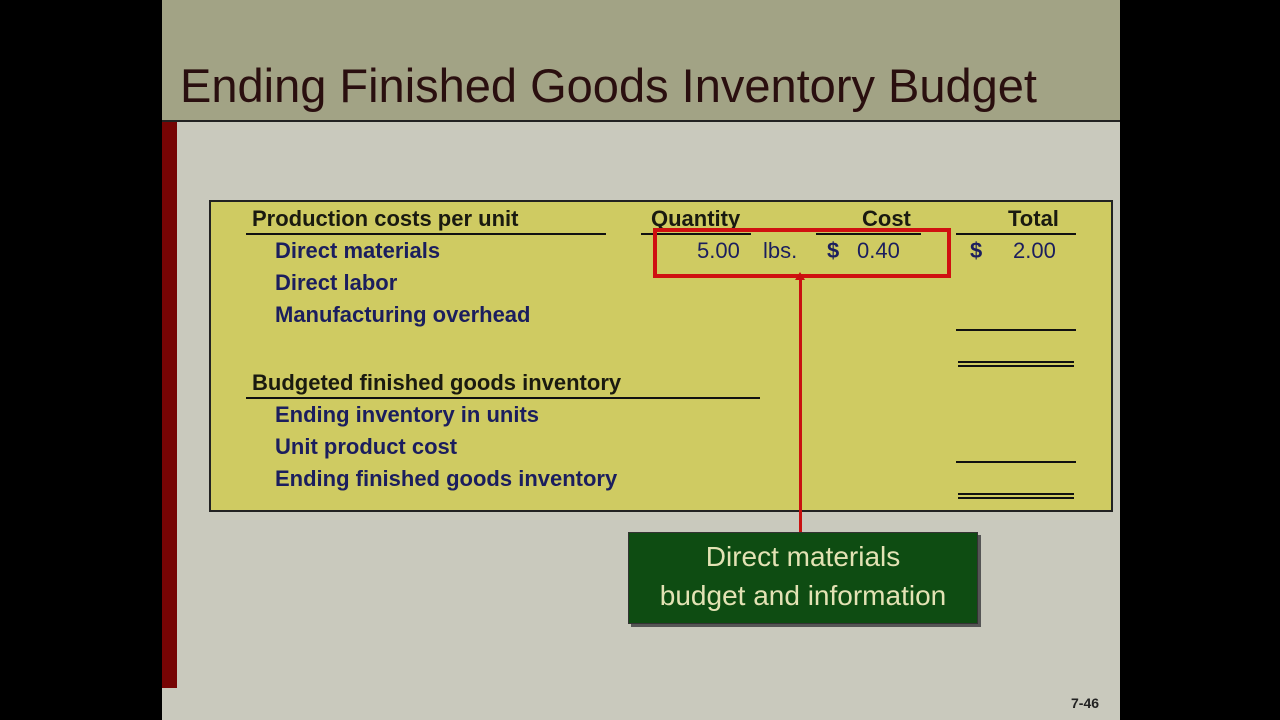  I want to click on title-band: Ending Finished Goods Inventory Budget, so click(641, 61).